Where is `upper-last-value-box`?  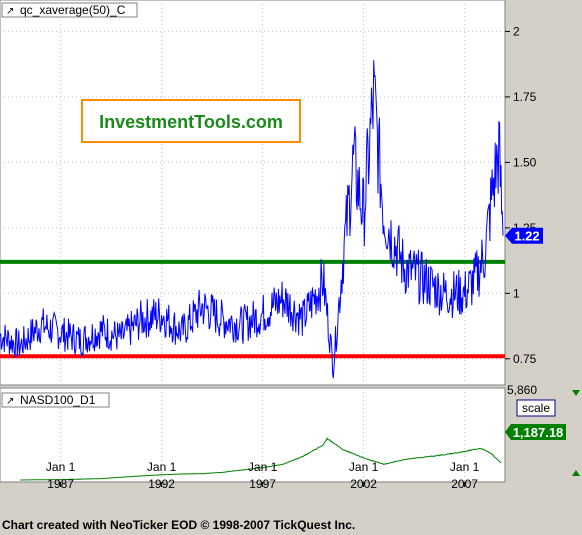
upper-last-value-box is located at coordinates (524, 235).